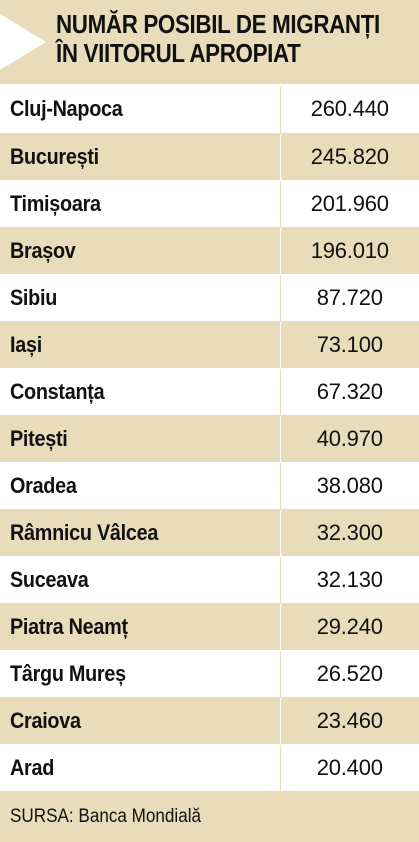 This screenshot has width=419, height=842. What do you see at coordinates (349, 768) in the screenshot?
I see `value-cell: 20.400` at bounding box center [349, 768].